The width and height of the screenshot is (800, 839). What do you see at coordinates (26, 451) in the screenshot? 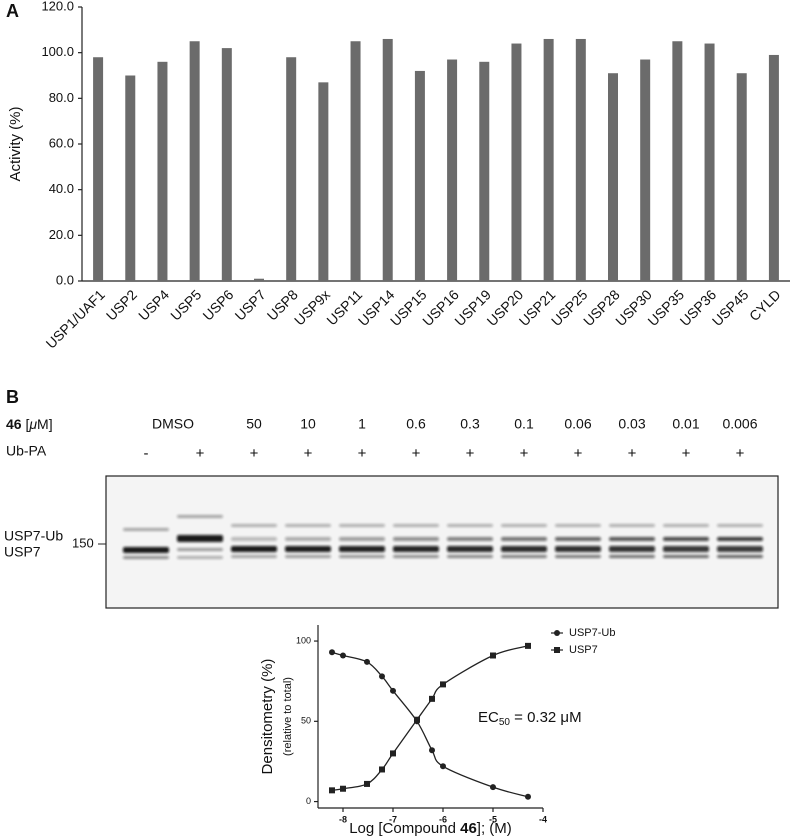
I see `reagent-label: Ub-PA` at bounding box center [26, 451].